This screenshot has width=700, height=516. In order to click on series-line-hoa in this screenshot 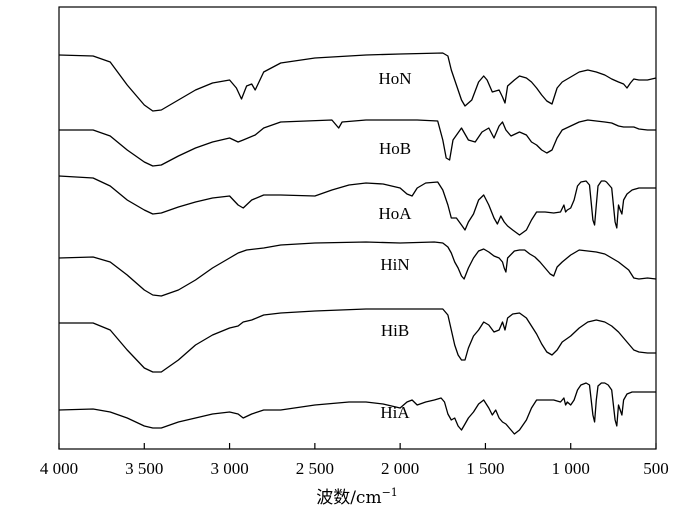, I will do `click(357, 205)`.